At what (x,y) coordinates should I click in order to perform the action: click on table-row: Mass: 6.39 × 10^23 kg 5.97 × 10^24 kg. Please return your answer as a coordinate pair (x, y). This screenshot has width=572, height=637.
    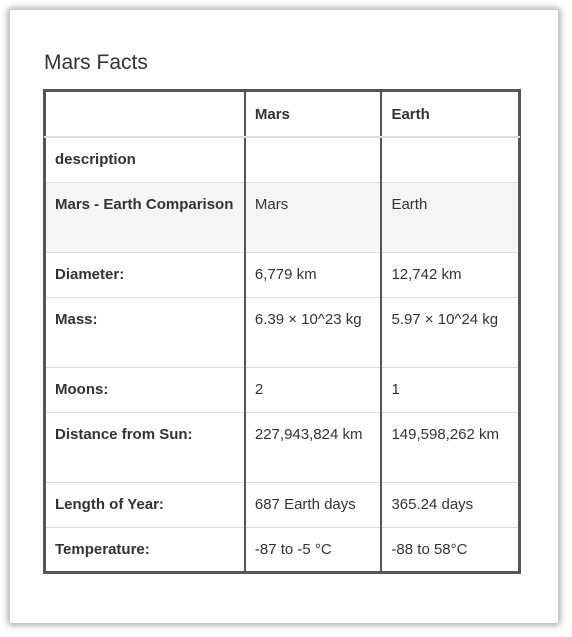
    Looking at the image, I should click on (282, 332).